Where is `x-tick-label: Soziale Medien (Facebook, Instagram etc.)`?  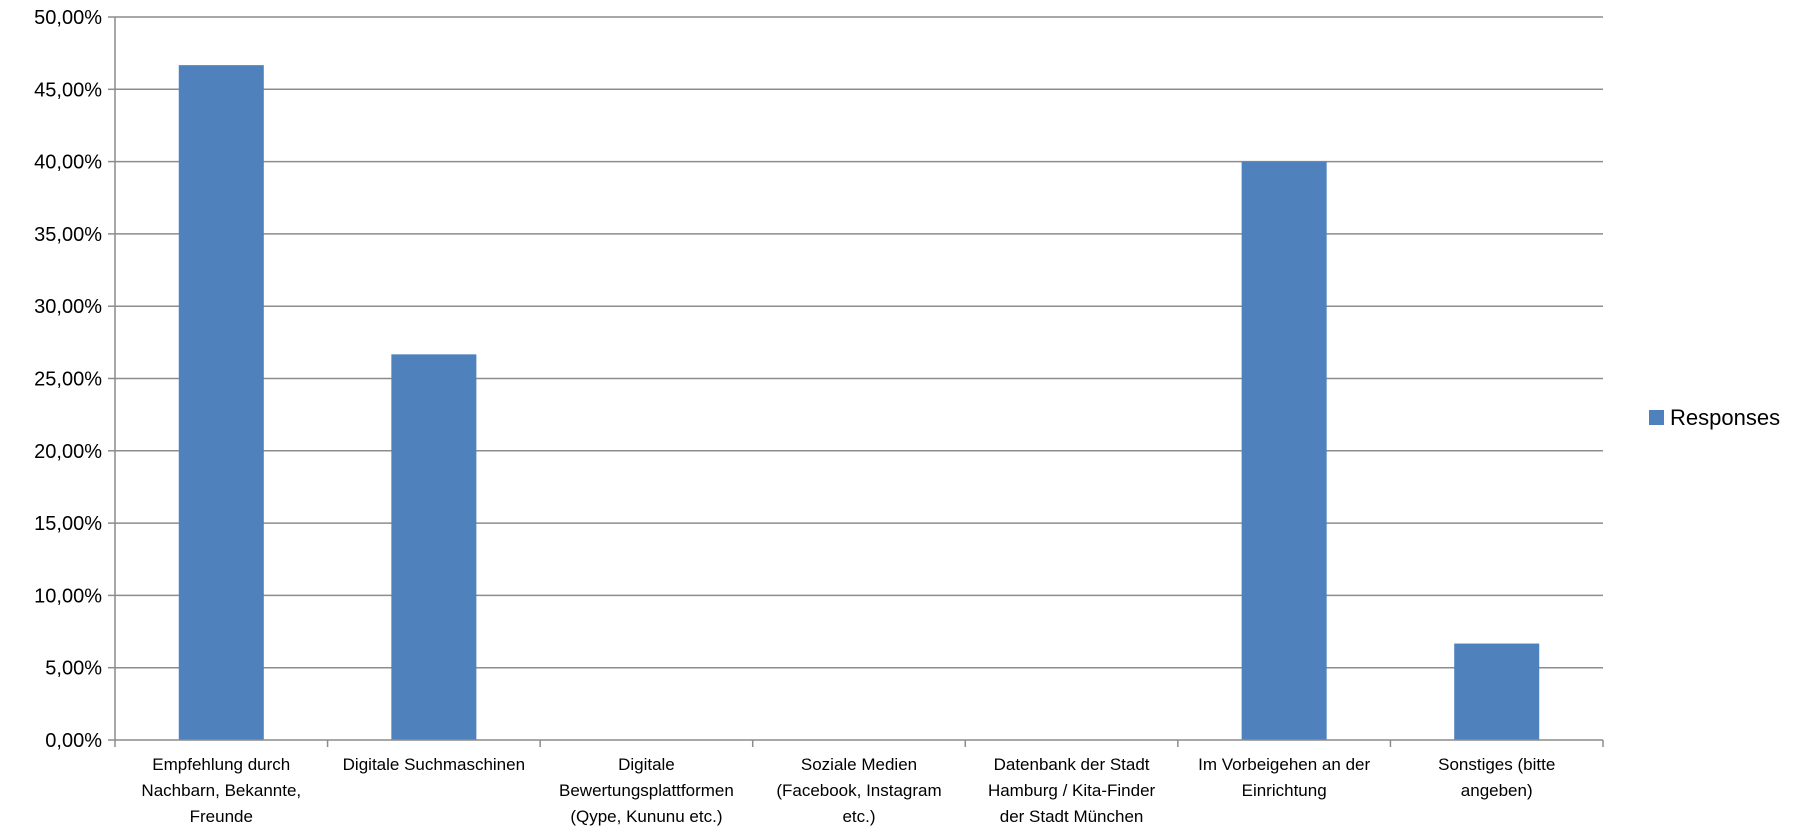 x-tick-label: Soziale Medien (Facebook, Instagram etc.) is located at coordinates (858, 790).